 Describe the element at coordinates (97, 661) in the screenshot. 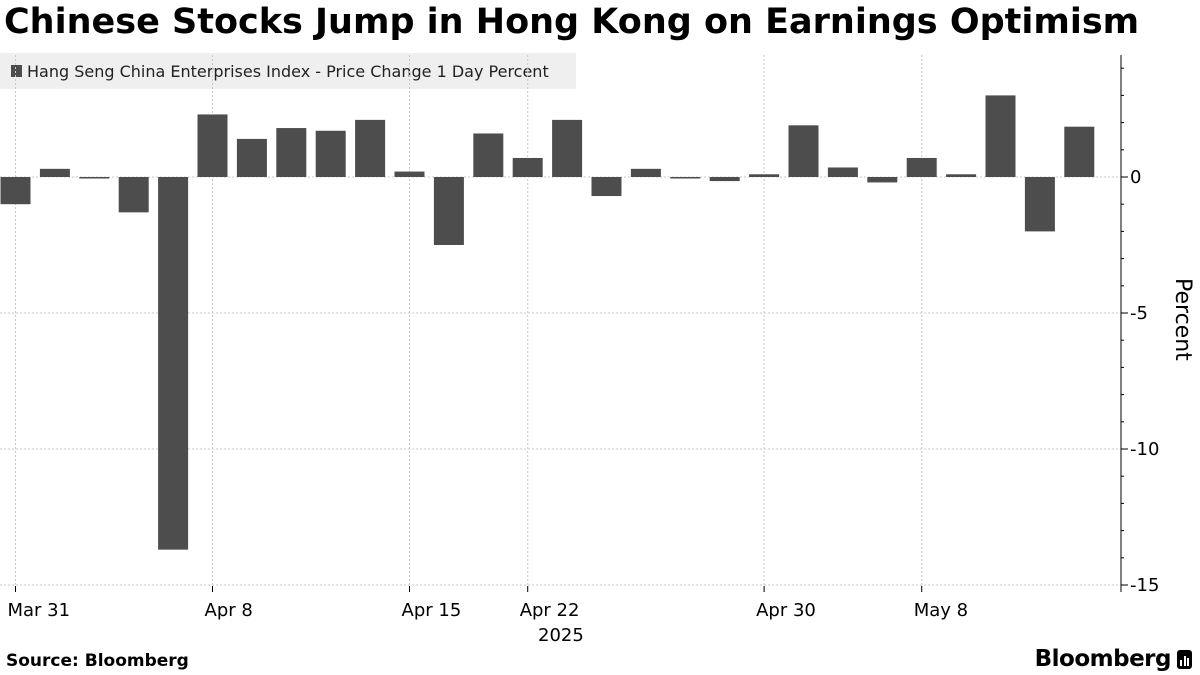

I see `source-label: Source: Bloomberg` at that location.